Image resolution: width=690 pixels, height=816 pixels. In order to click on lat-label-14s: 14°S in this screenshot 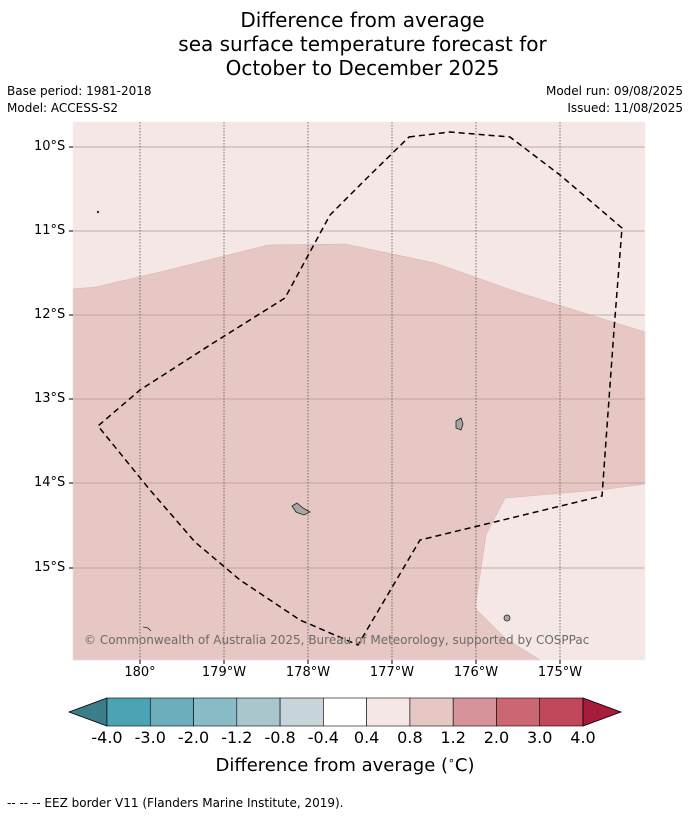, I will do `click(50, 482)`.